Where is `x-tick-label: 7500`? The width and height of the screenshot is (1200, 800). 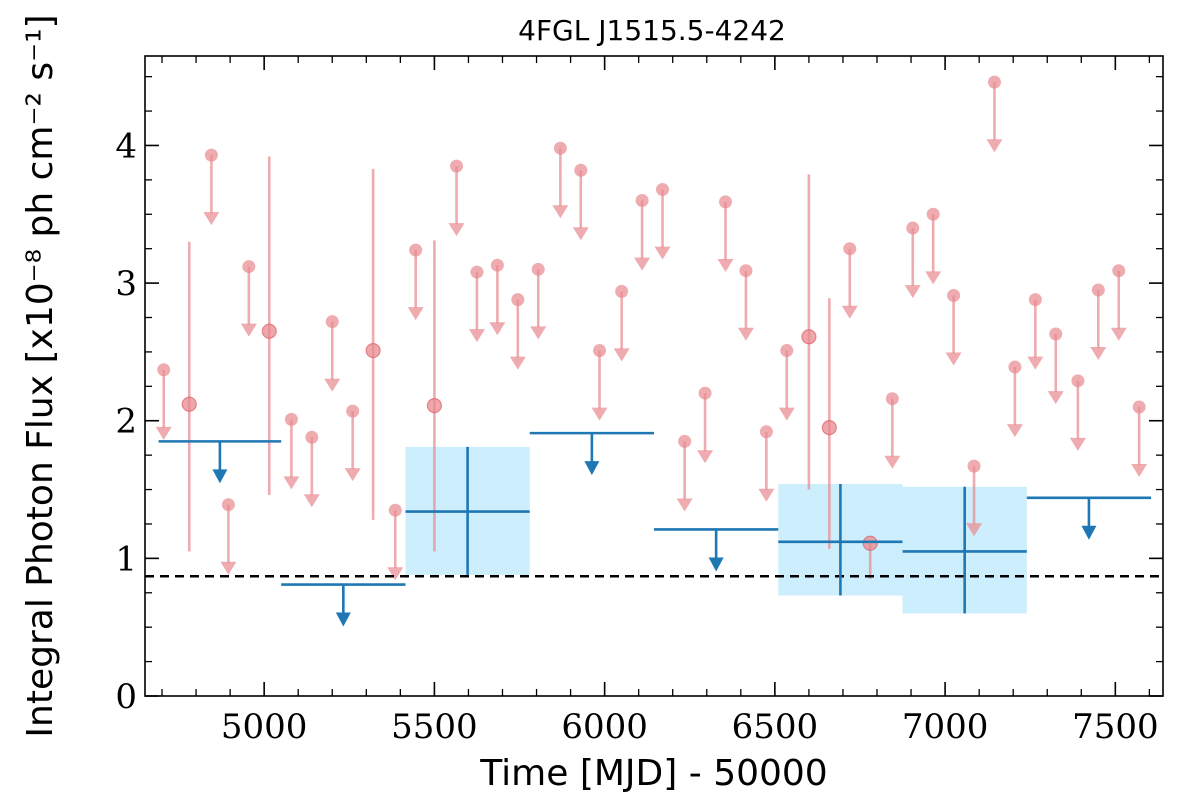
x-tick-label: 7500 is located at coordinates (1115, 727).